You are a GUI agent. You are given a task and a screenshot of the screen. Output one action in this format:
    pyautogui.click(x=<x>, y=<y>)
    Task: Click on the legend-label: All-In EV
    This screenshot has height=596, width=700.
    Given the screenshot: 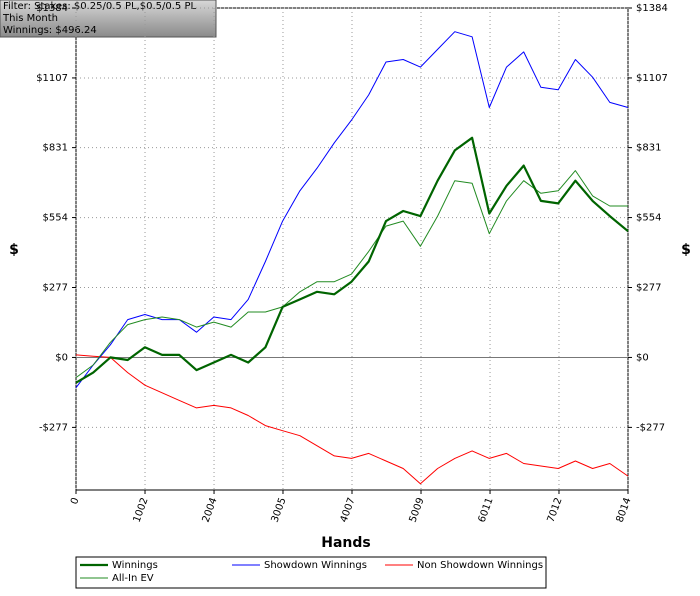 What is the action you would take?
    pyautogui.click(x=133, y=578)
    